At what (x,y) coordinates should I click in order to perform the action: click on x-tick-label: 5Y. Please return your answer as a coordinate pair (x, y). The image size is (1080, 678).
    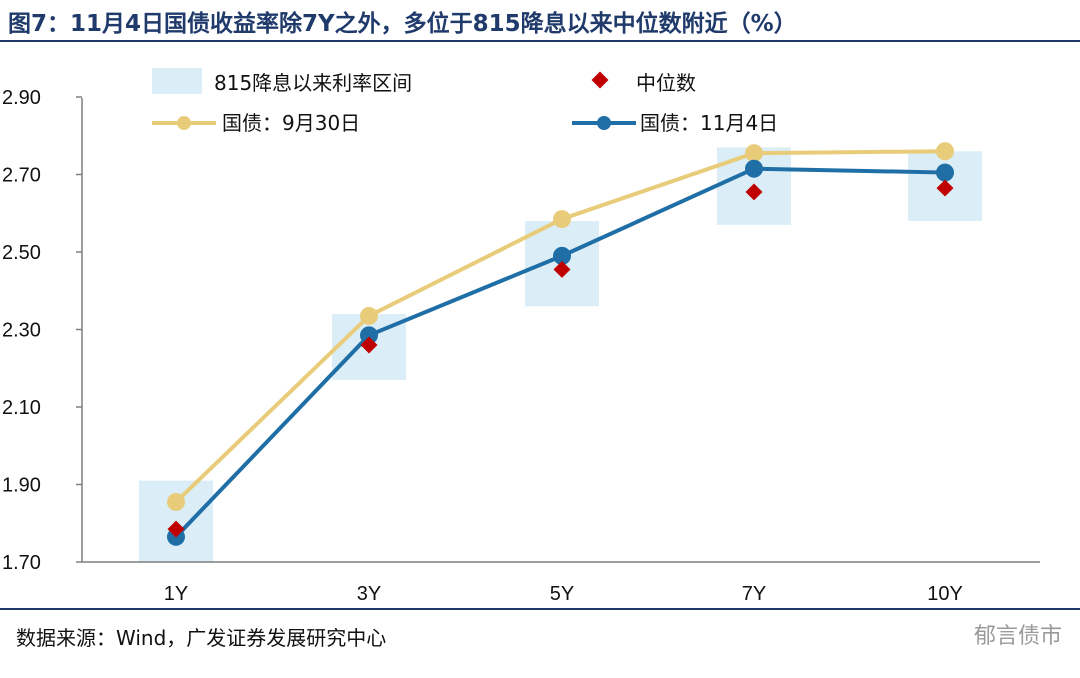
    Looking at the image, I should click on (562, 594).